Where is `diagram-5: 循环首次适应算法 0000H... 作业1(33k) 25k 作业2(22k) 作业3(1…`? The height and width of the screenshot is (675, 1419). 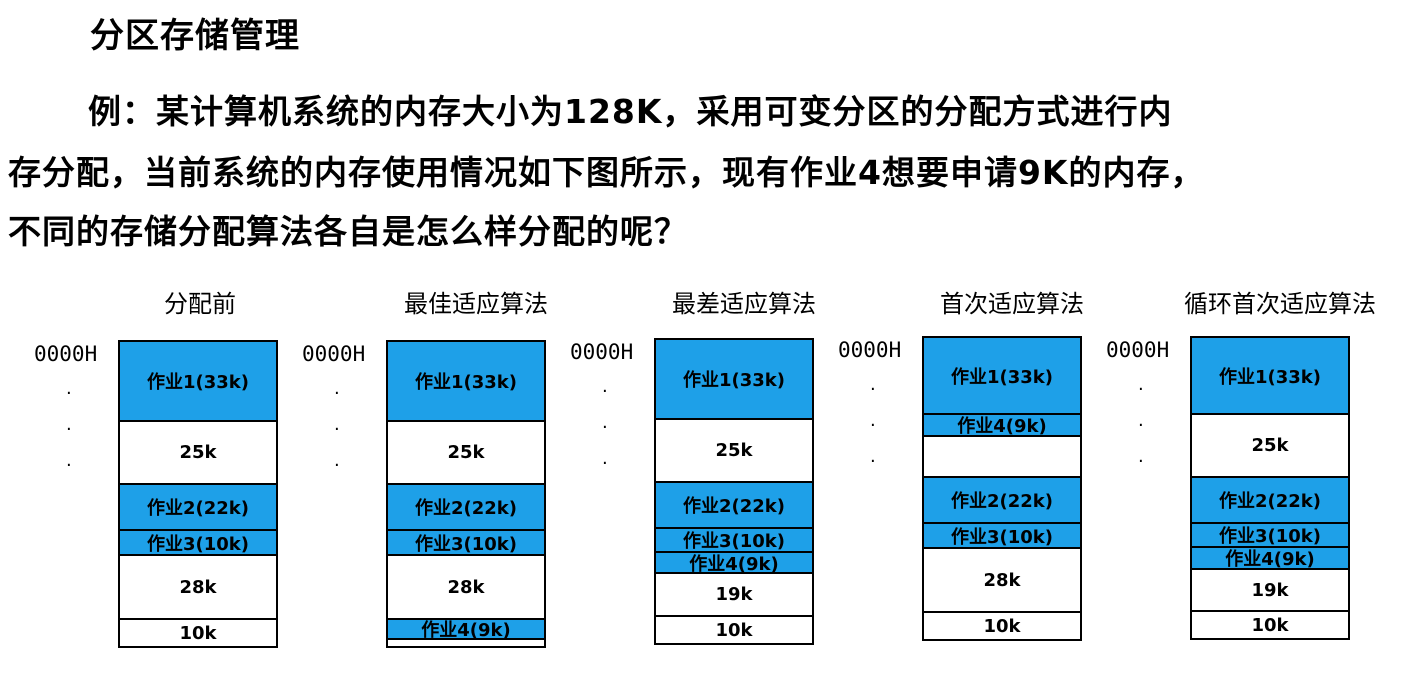 diagram-5: 循环首次适应算法 0000H... 作业1(33k) 25k 作业2(22k) 作业3(1… is located at coordinates (1239, 465).